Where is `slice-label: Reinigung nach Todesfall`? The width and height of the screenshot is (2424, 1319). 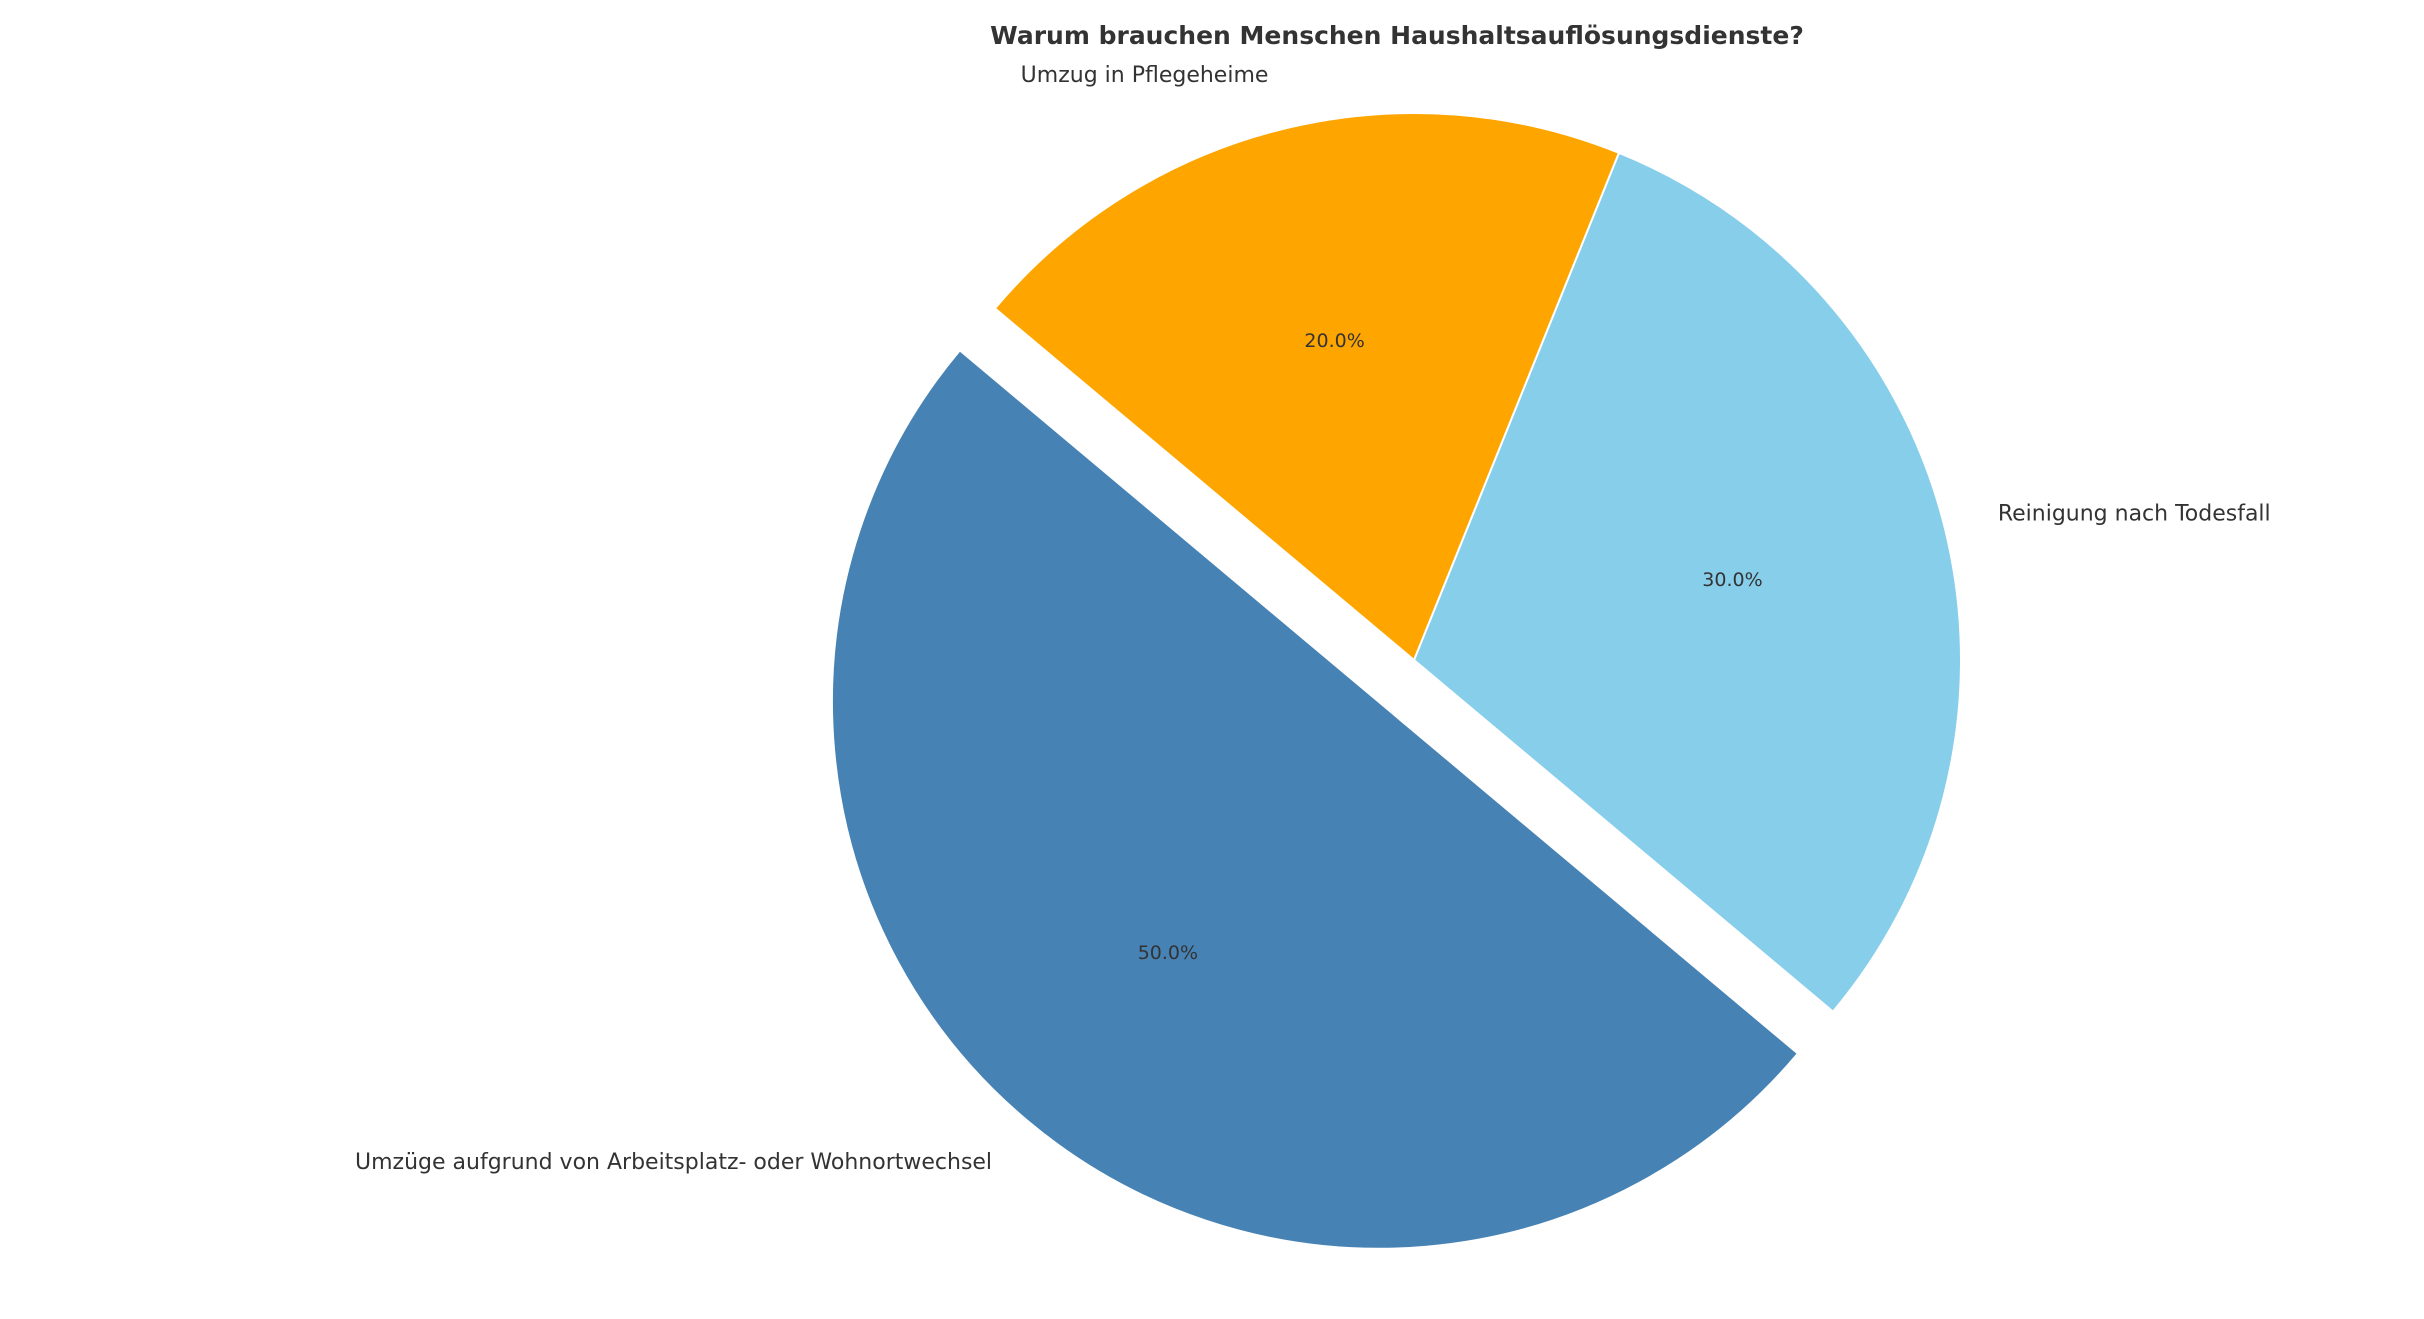
slice-label: Reinigung nach Todesfall is located at coordinates (2134, 513).